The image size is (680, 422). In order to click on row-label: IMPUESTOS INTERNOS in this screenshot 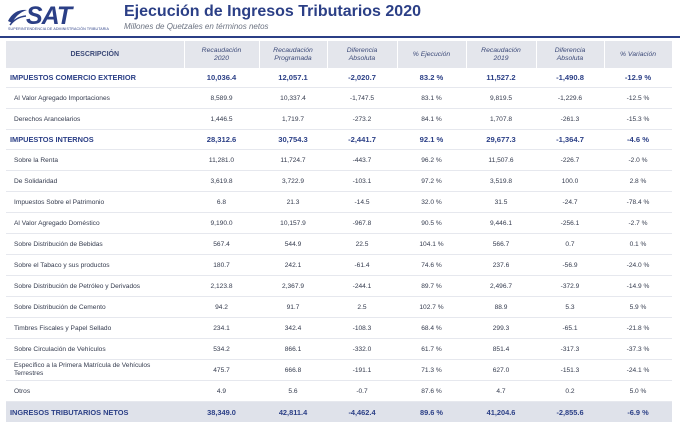, I will do `click(95, 140)`.